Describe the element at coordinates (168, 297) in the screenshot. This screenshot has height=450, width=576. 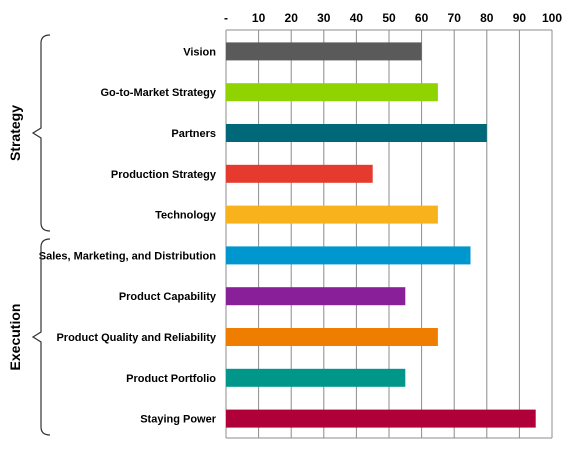
I see `category-label: Product Capability` at that location.